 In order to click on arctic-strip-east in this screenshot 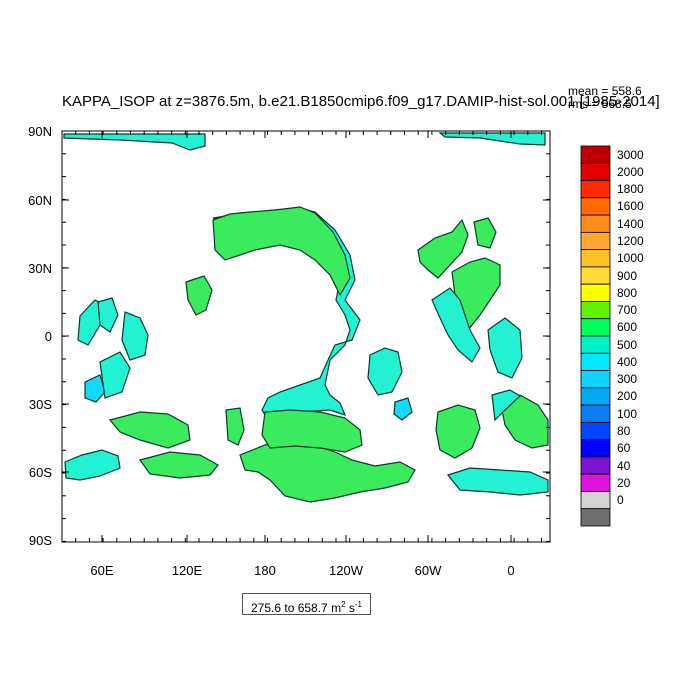, I will do `click(492, 139)`.